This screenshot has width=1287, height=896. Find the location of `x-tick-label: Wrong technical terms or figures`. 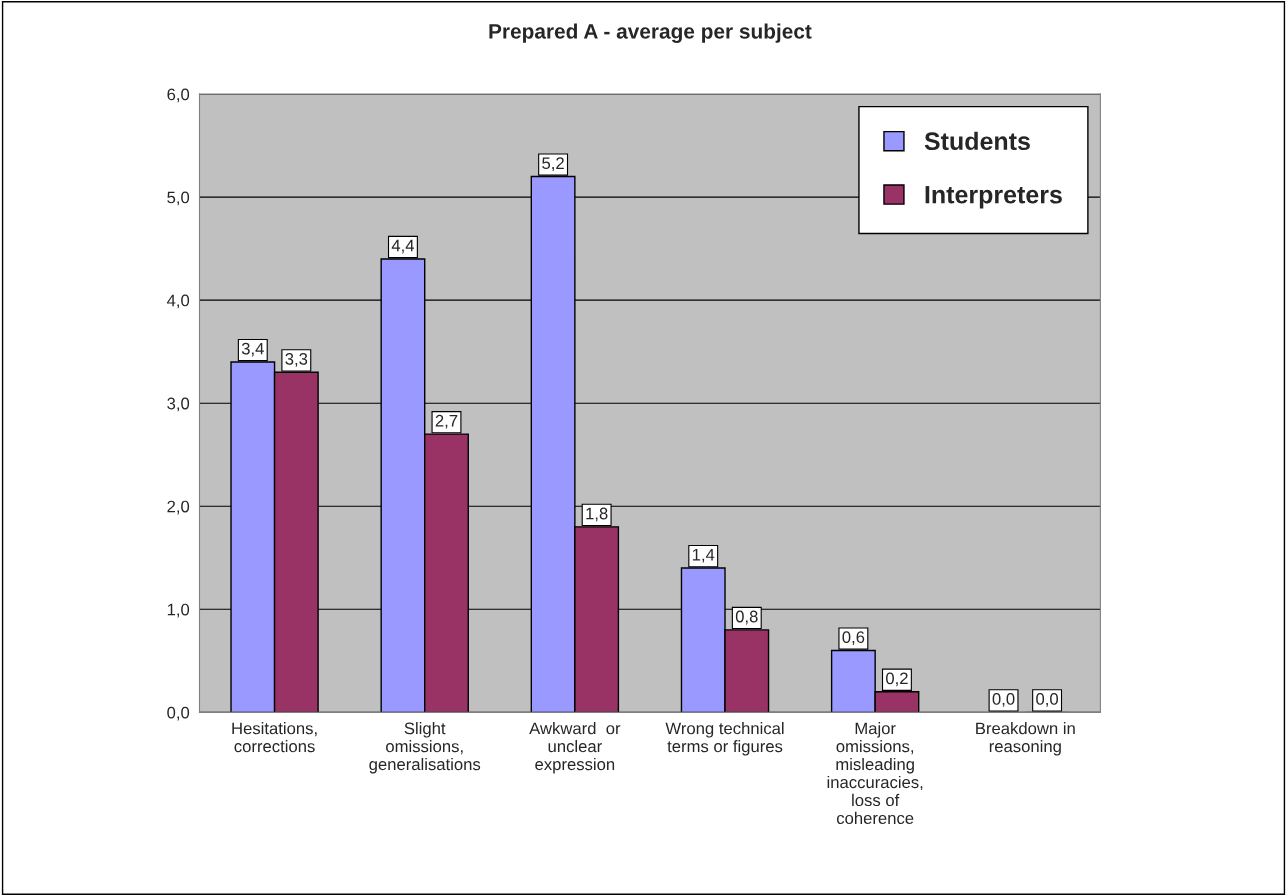

x-tick-label: Wrong technical terms or figures is located at coordinates (724, 739).